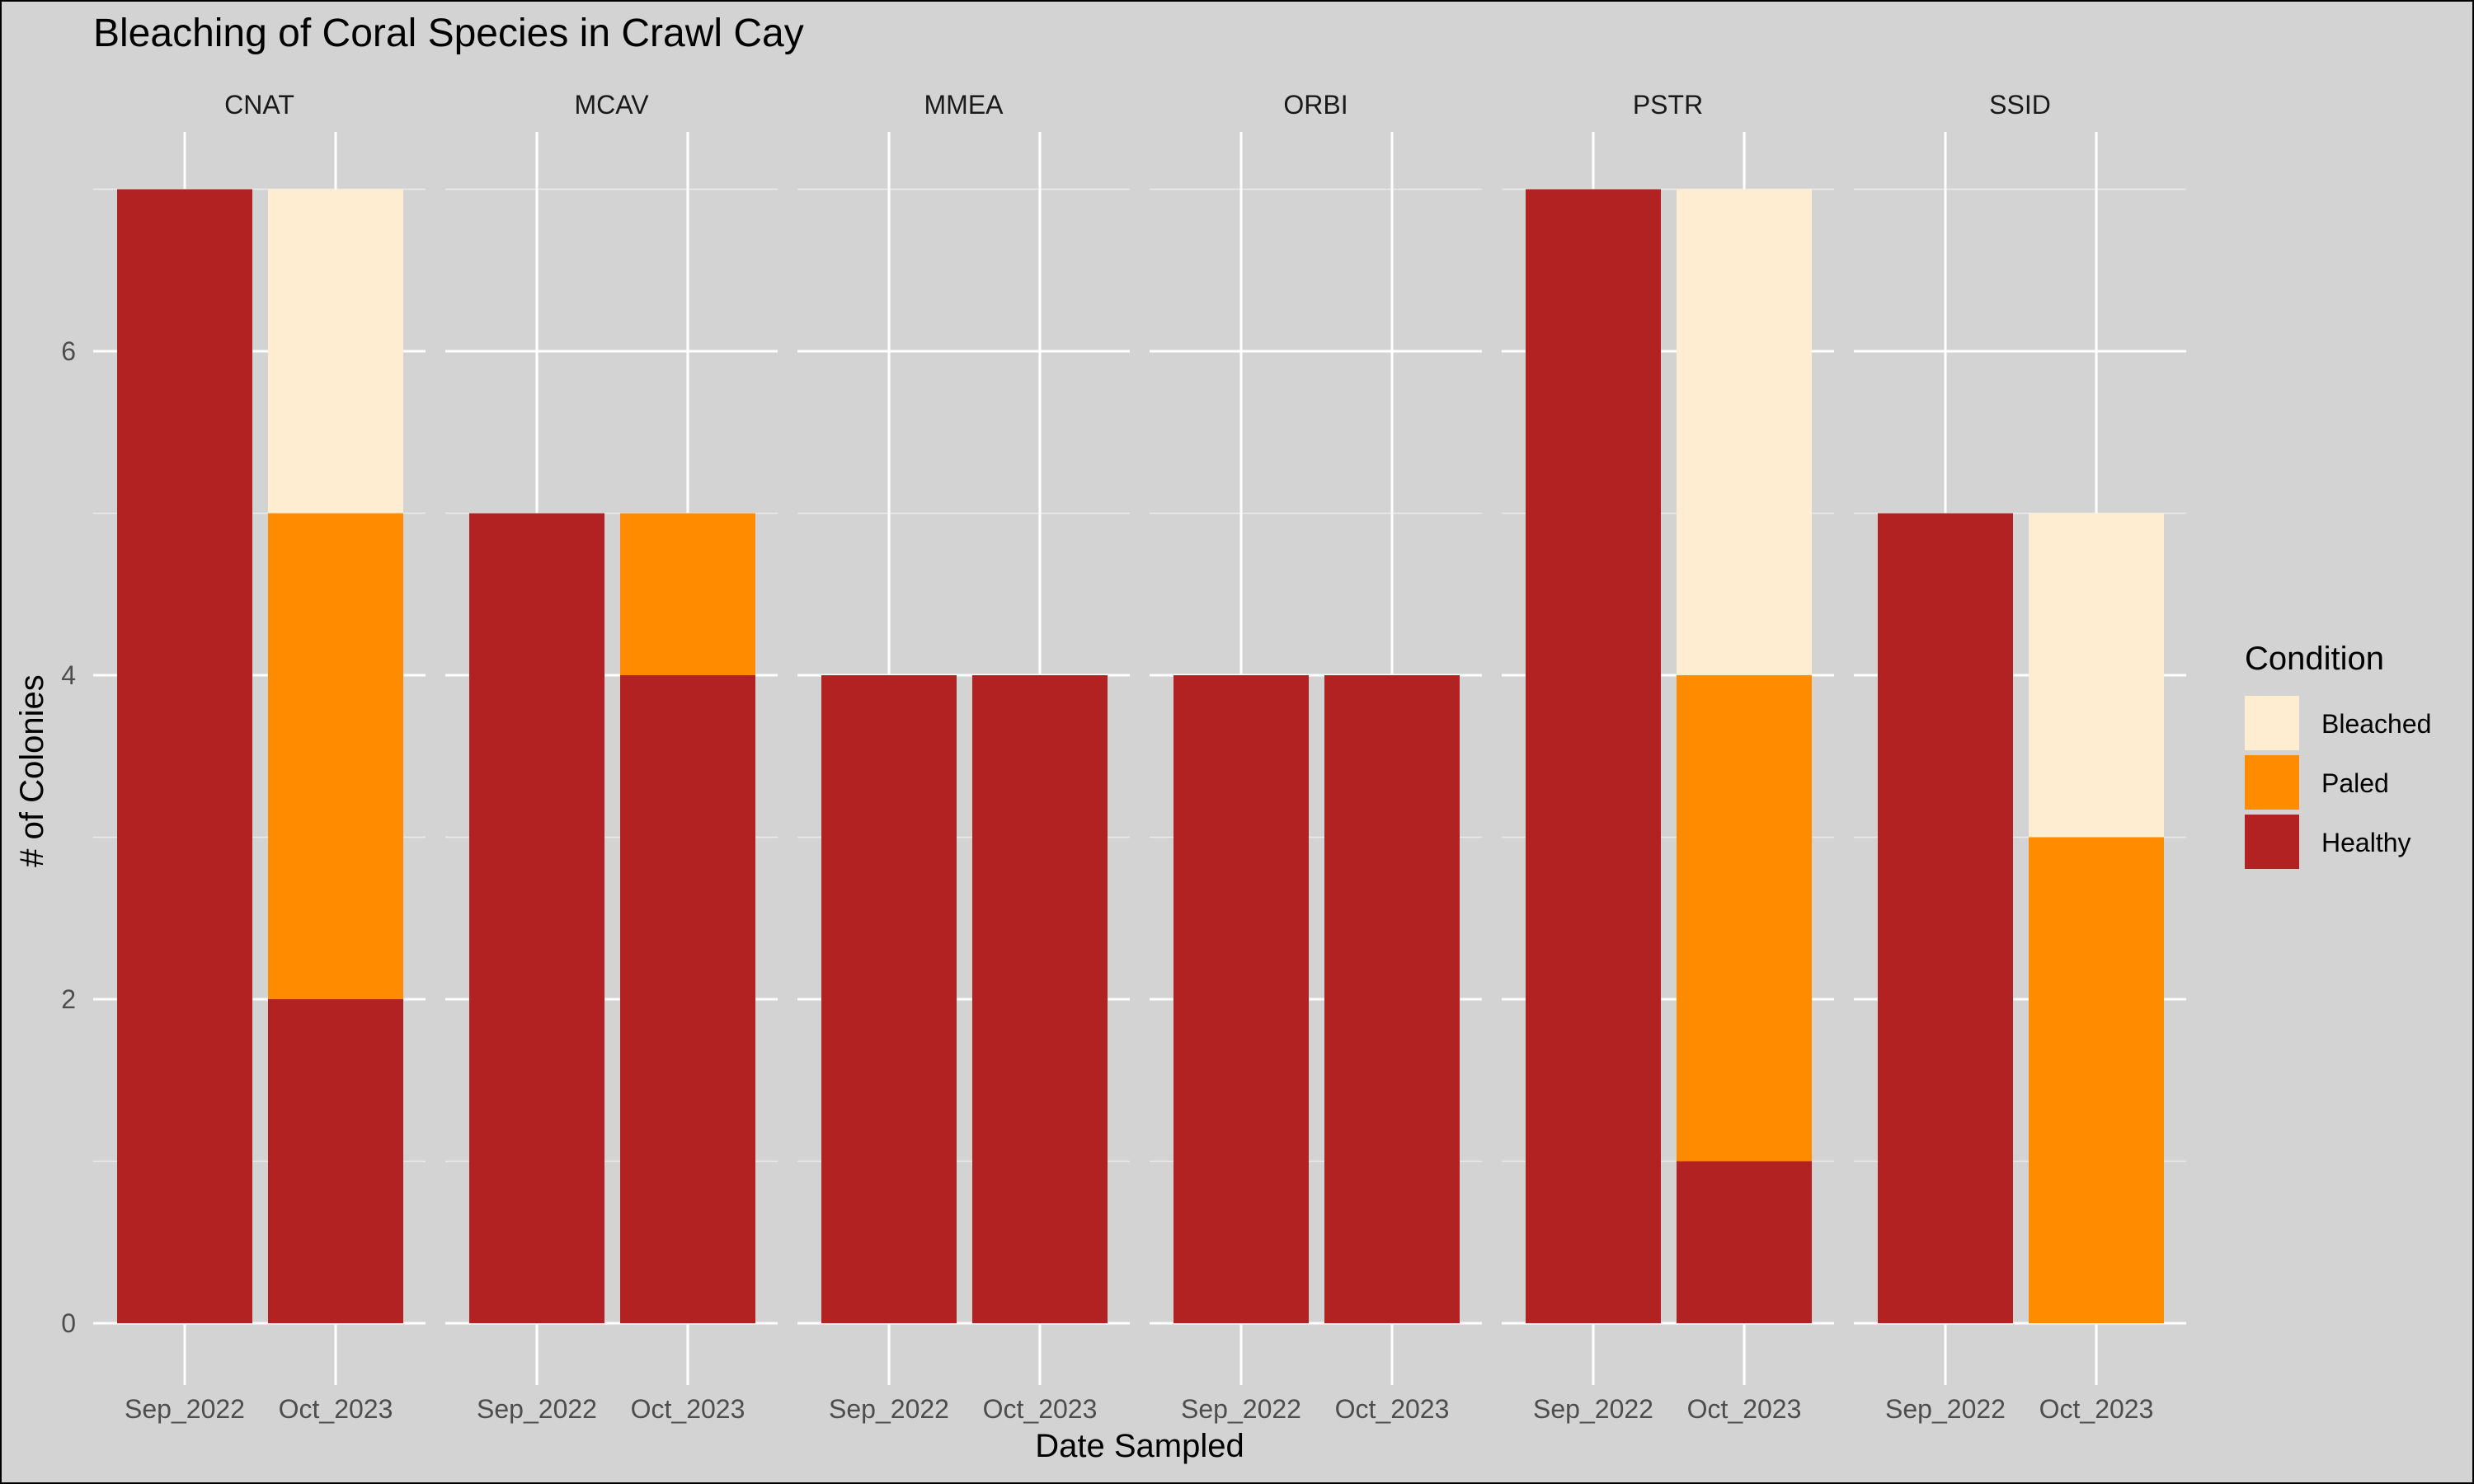 Image resolution: width=2474 pixels, height=1484 pixels. What do you see at coordinates (964, 105) in the screenshot?
I see `facet-label: MMEA` at bounding box center [964, 105].